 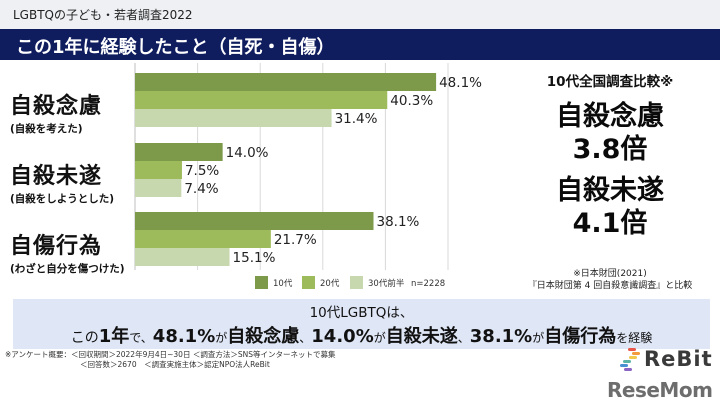 What do you see at coordinates (360, 14) in the screenshot?
I see `top-bar: LGBTQの子ども・若者調査2022` at bounding box center [360, 14].